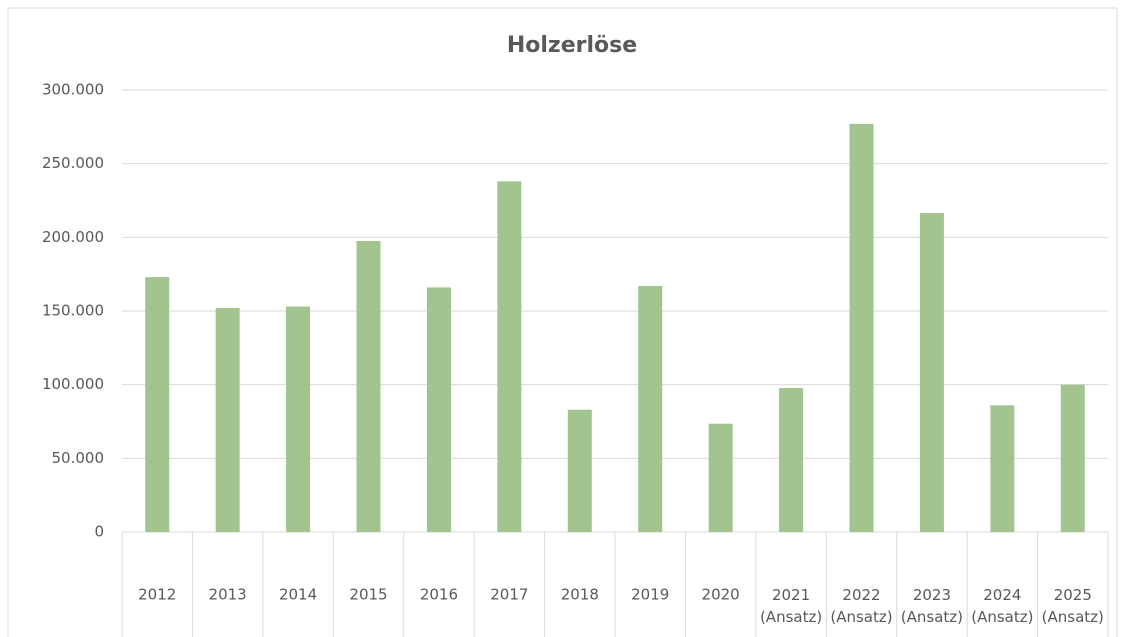 This screenshot has width=1123, height=637. What do you see at coordinates (78, 458) in the screenshot?
I see `y-tick-label: 50.000` at bounding box center [78, 458].